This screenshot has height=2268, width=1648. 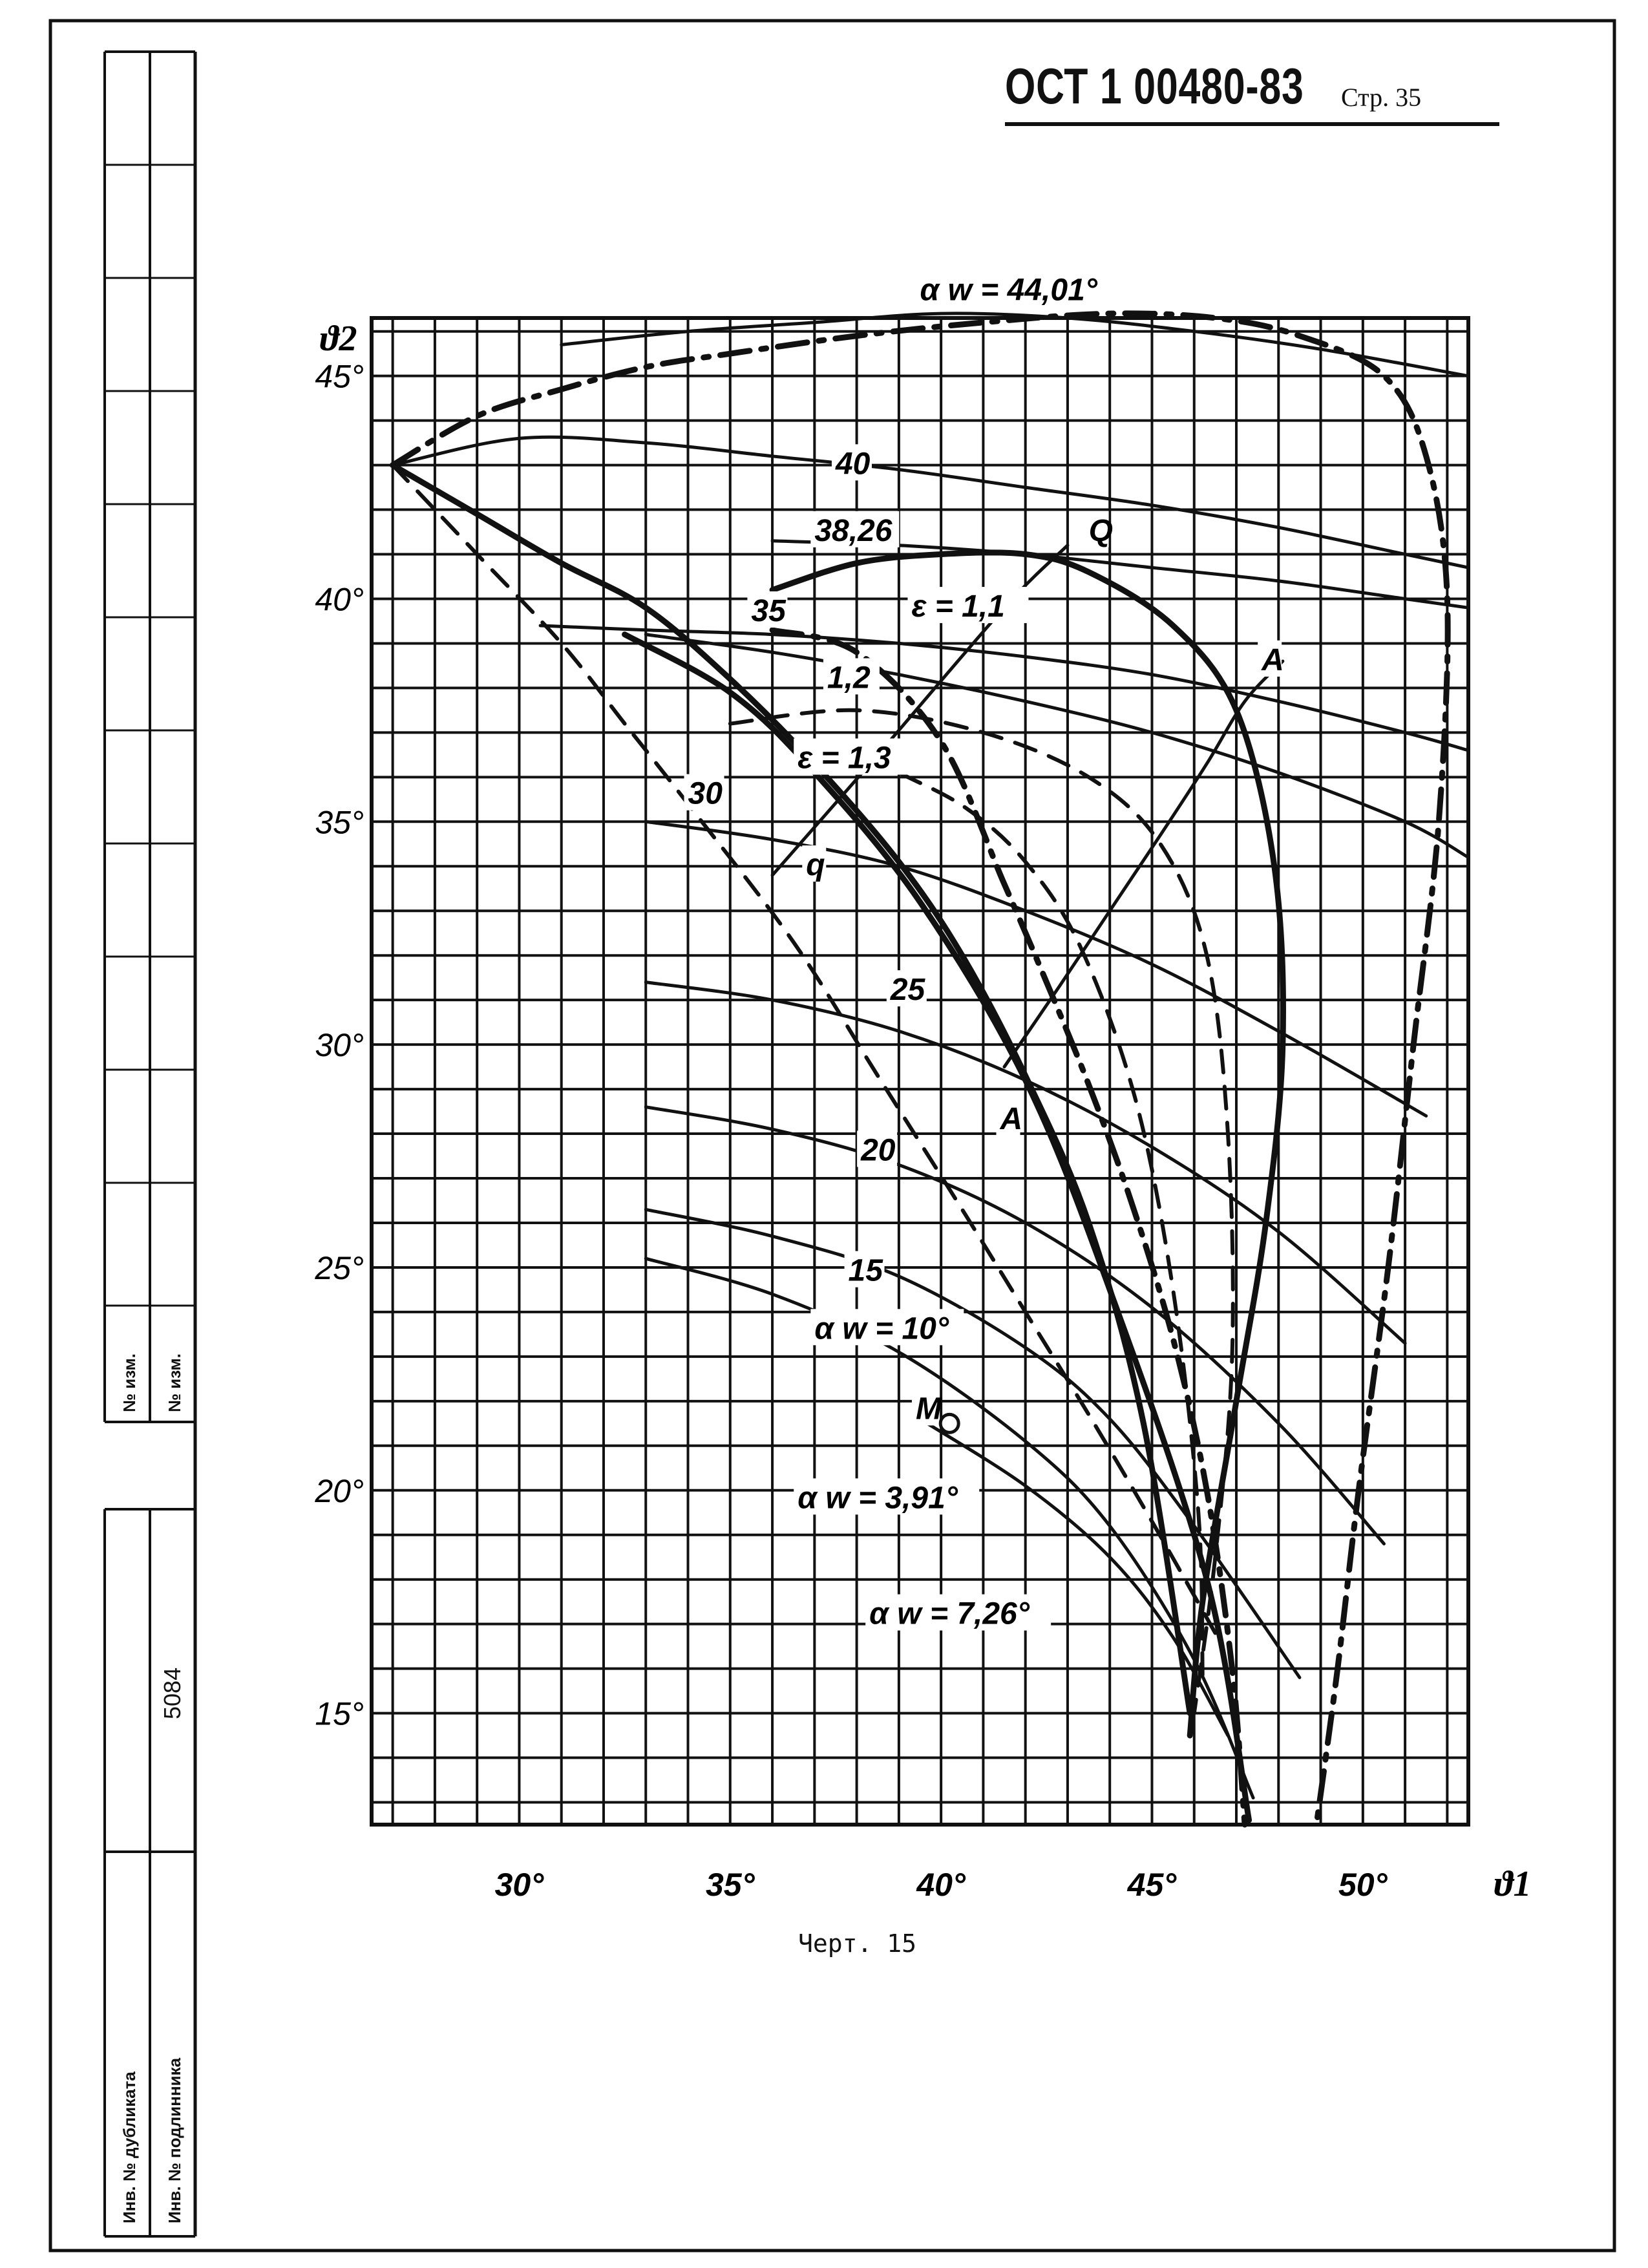 What do you see at coordinates (339, 822) in the screenshot?
I see `y-tick-label: 35°` at bounding box center [339, 822].